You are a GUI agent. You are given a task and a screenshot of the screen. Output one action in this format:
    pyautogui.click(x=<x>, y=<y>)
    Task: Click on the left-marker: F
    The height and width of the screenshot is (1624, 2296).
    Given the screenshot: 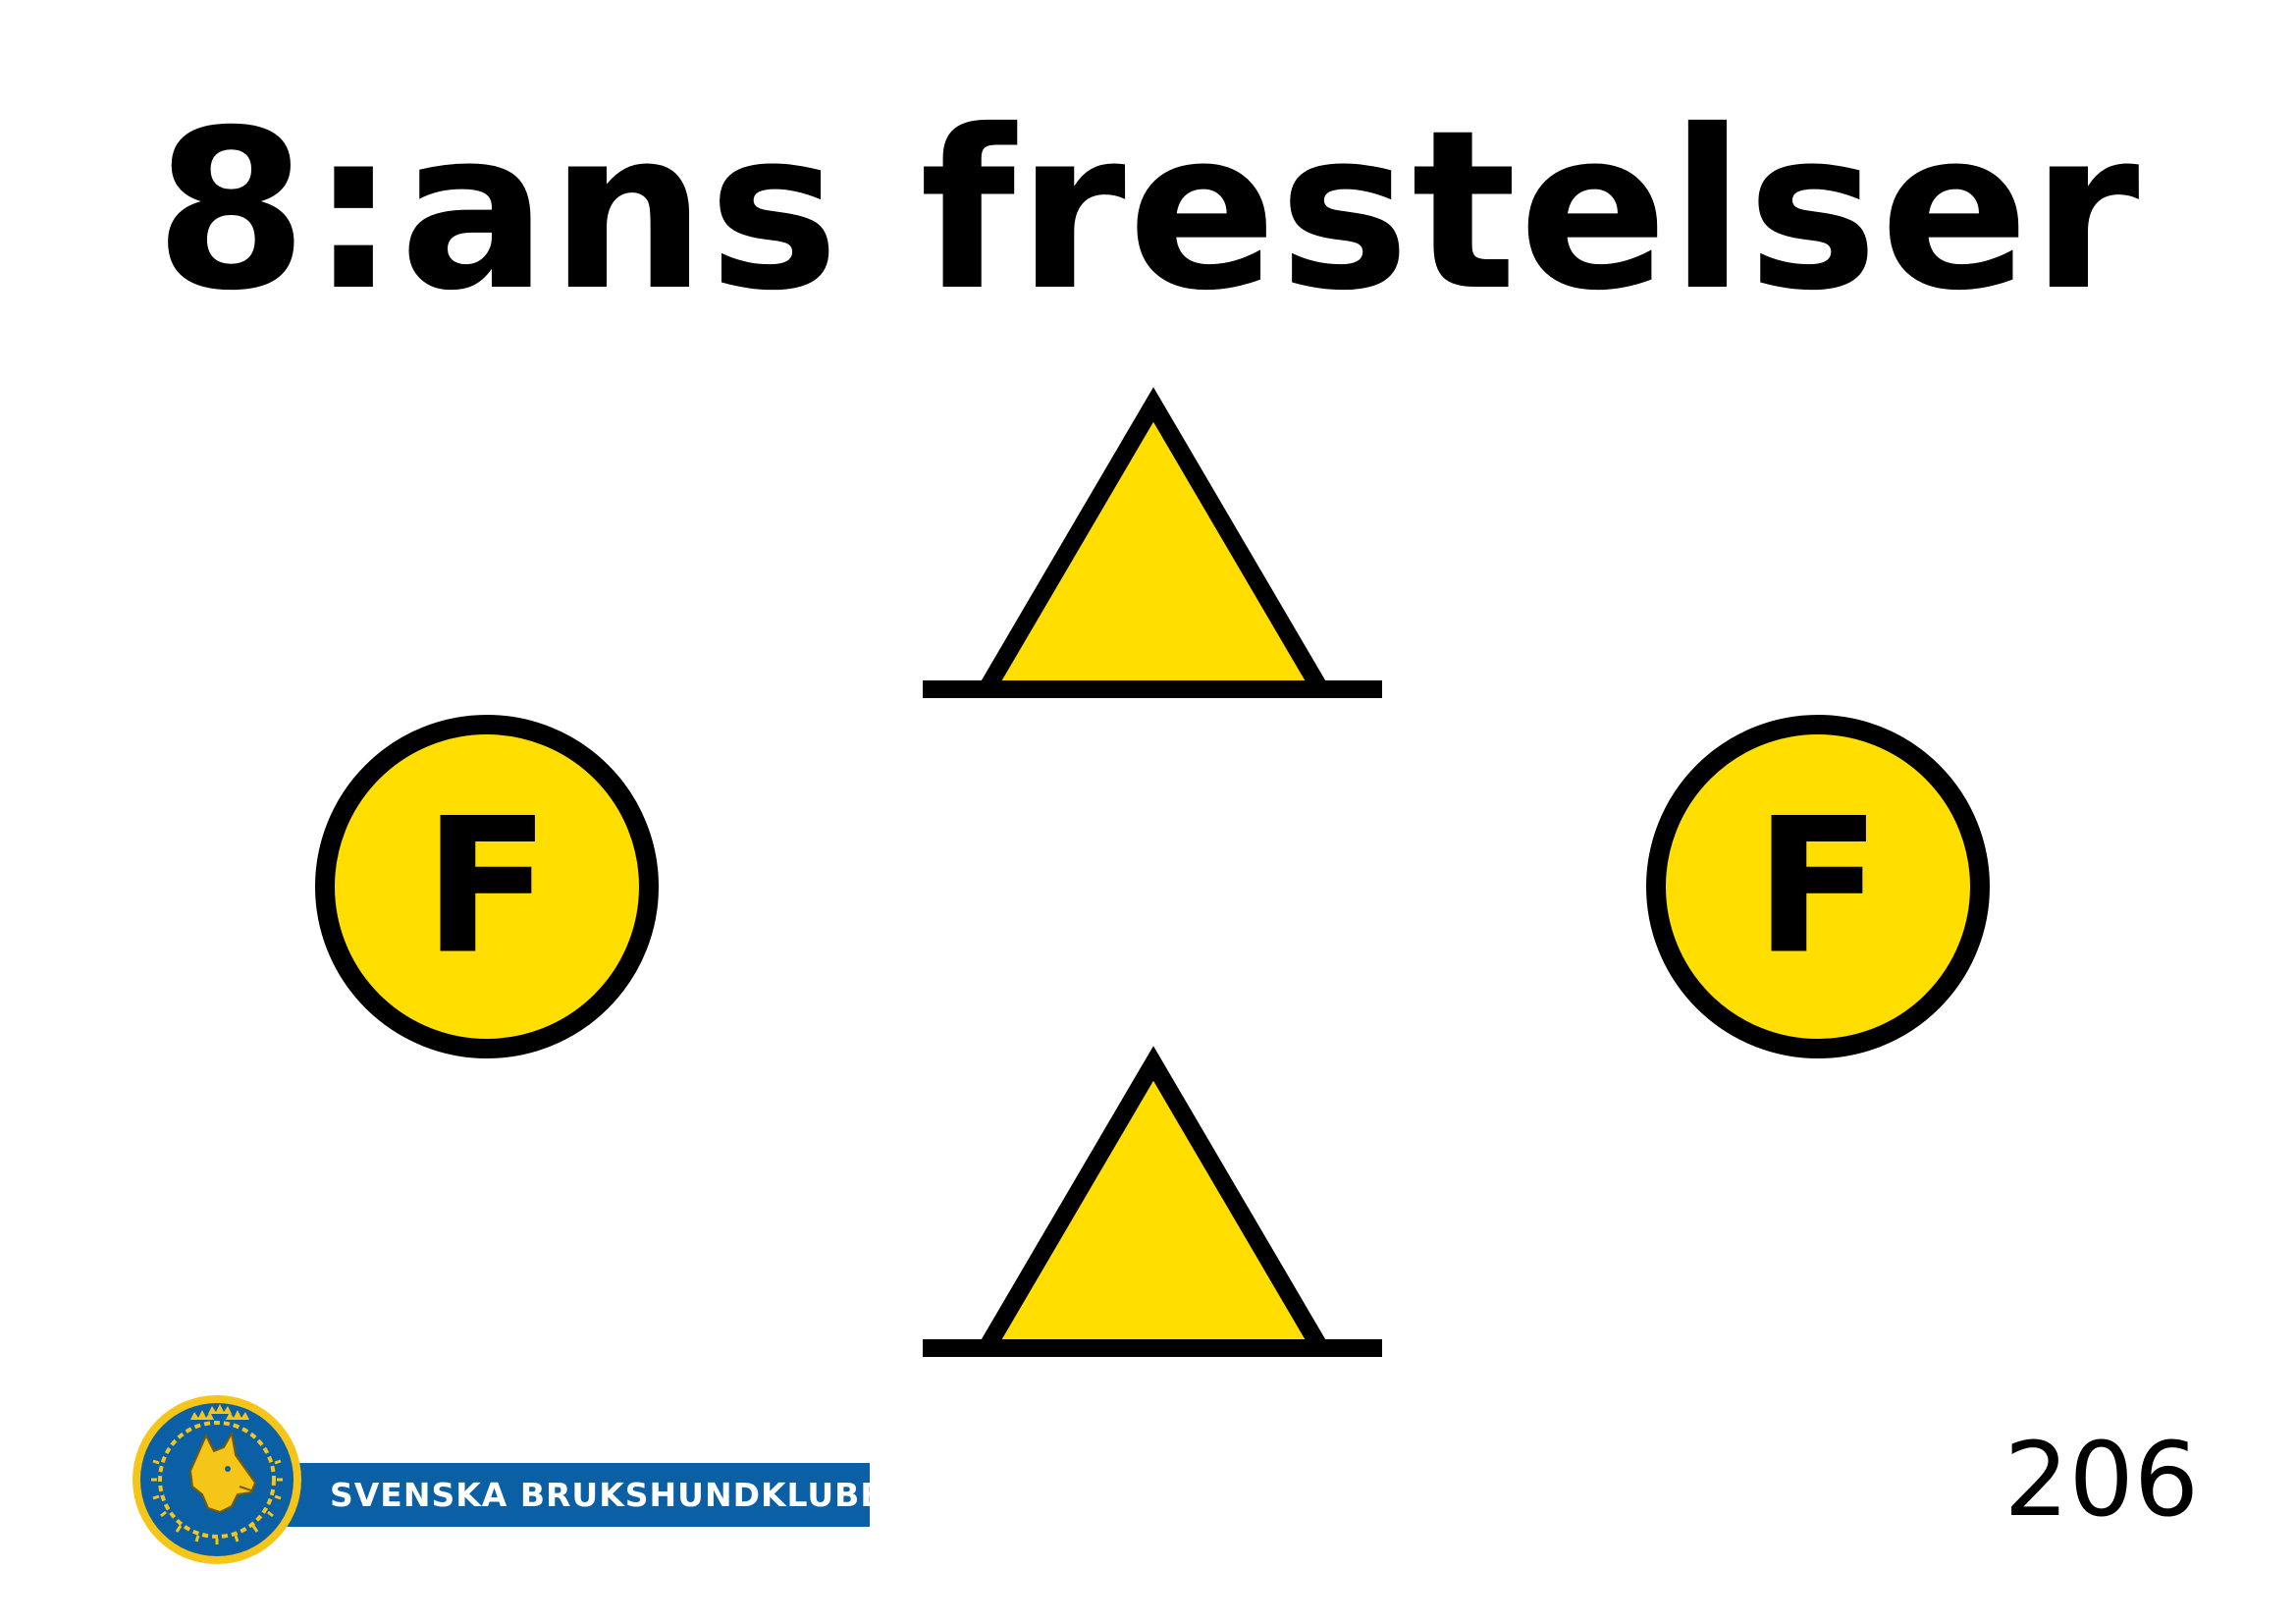 What is the action you would take?
    pyautogui.click(x=487, y=886)
    